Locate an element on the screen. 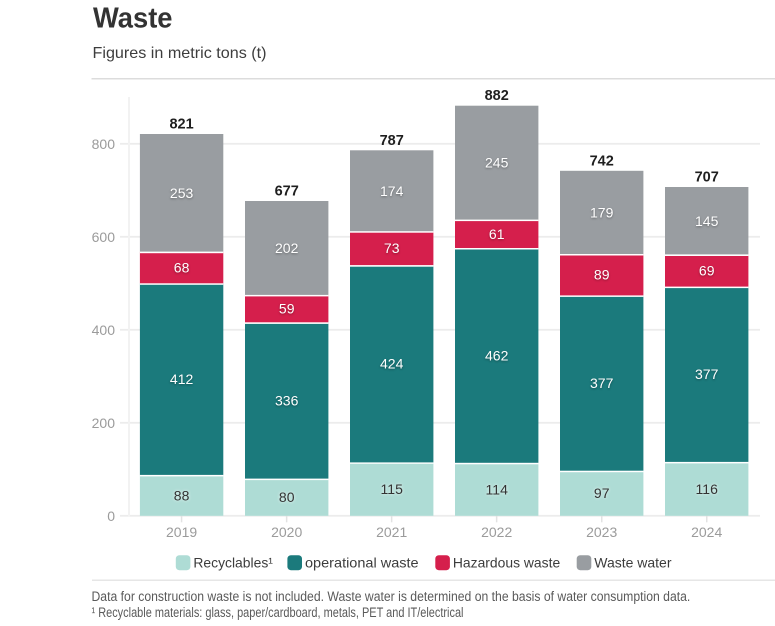  svg-text: 600 is located at coordinates (104, 237).